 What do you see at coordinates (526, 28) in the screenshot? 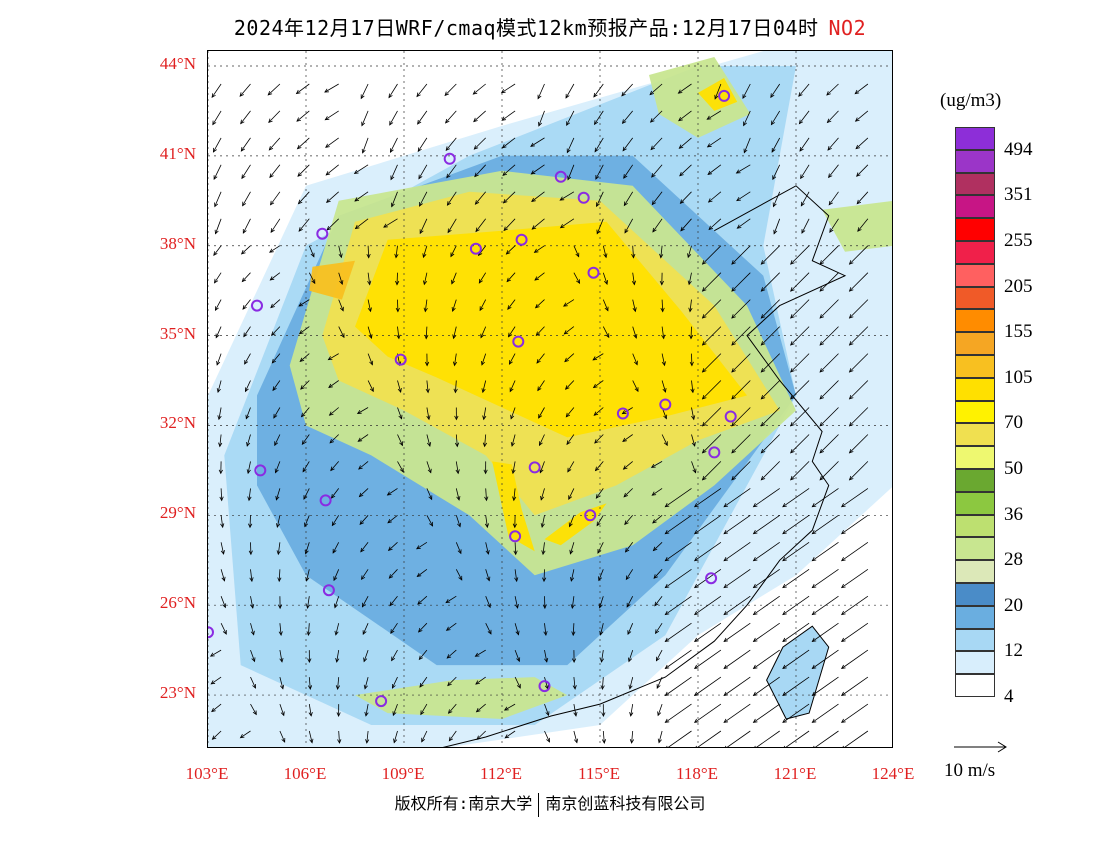
I see `title-text: 2024年12月17日WRF/cmaq模式12km预报产品:12月17日04时` at bounding box center [526, 28].